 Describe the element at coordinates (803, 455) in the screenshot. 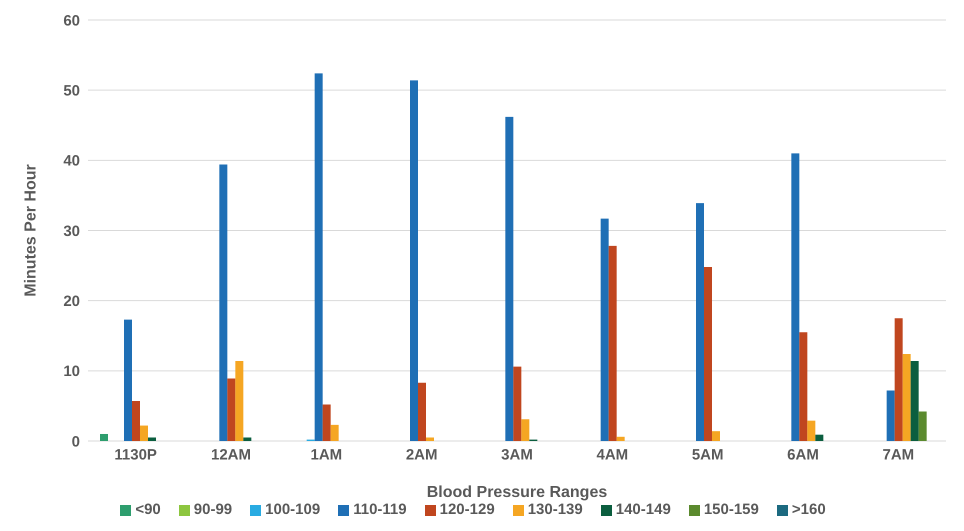

I see `x-tick-label: 6AM` at that location.